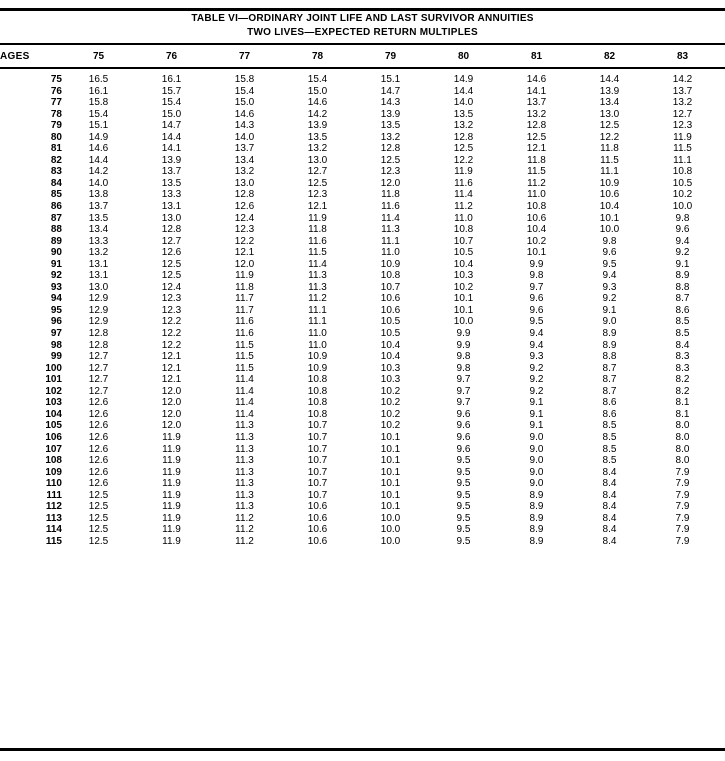 The width and height of the screenshot is (725, 761). I want to click on multiple-cell: 13.5, so click(98, 218).